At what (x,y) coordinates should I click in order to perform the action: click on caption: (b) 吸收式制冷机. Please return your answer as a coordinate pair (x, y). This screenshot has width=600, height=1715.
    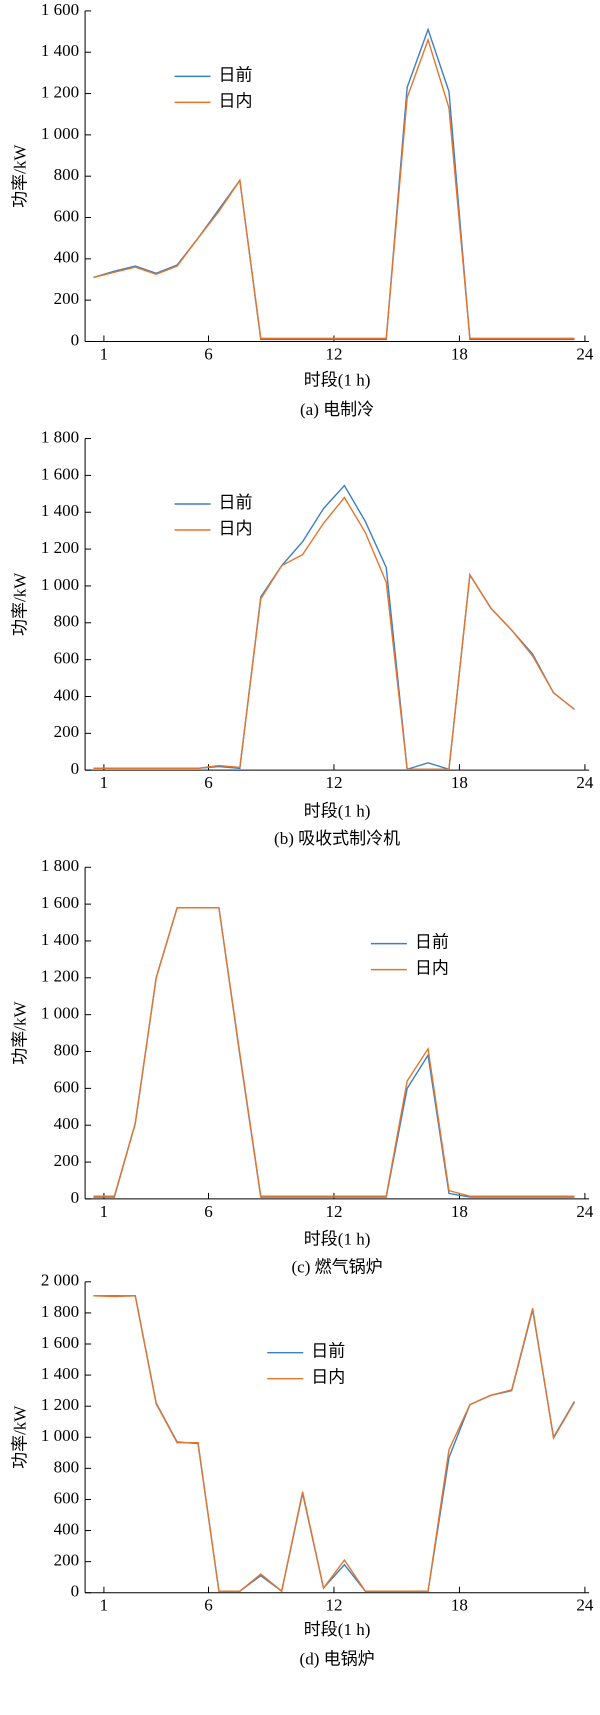
    Looking at the image, I should click on (337, 838).